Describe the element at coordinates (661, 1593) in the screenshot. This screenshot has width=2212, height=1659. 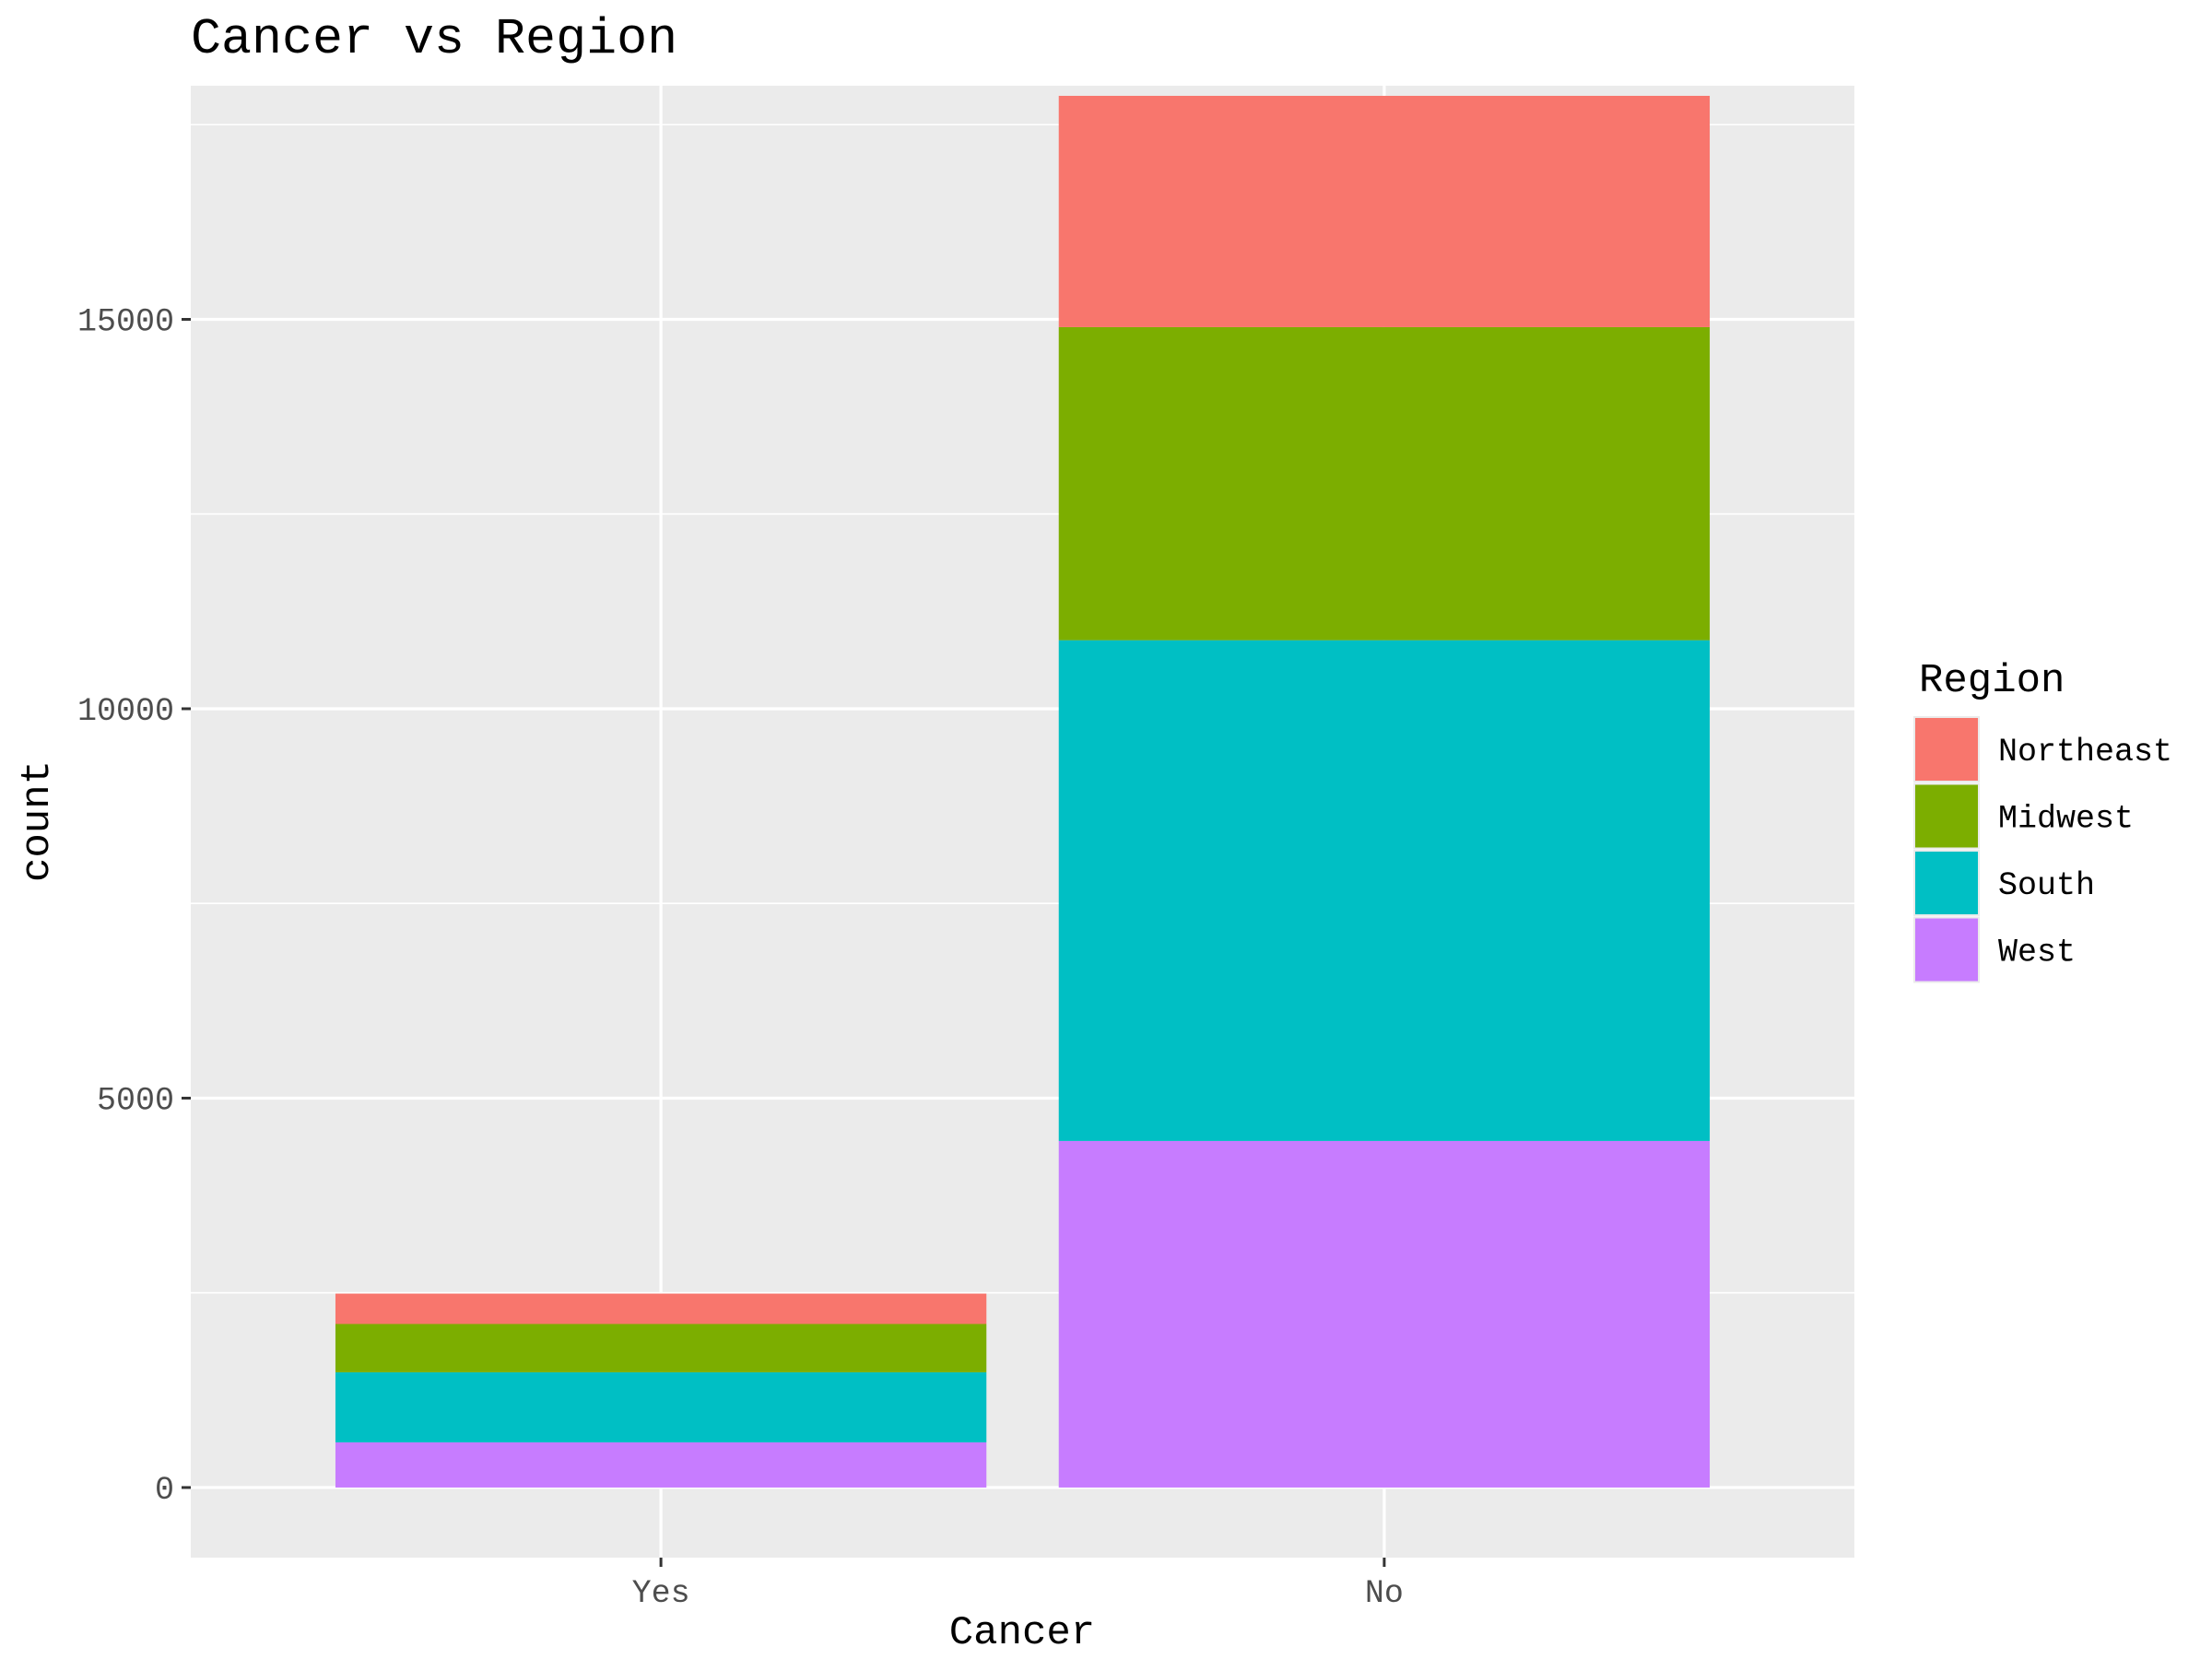
I see `x-tick-label: Yes` at that location.